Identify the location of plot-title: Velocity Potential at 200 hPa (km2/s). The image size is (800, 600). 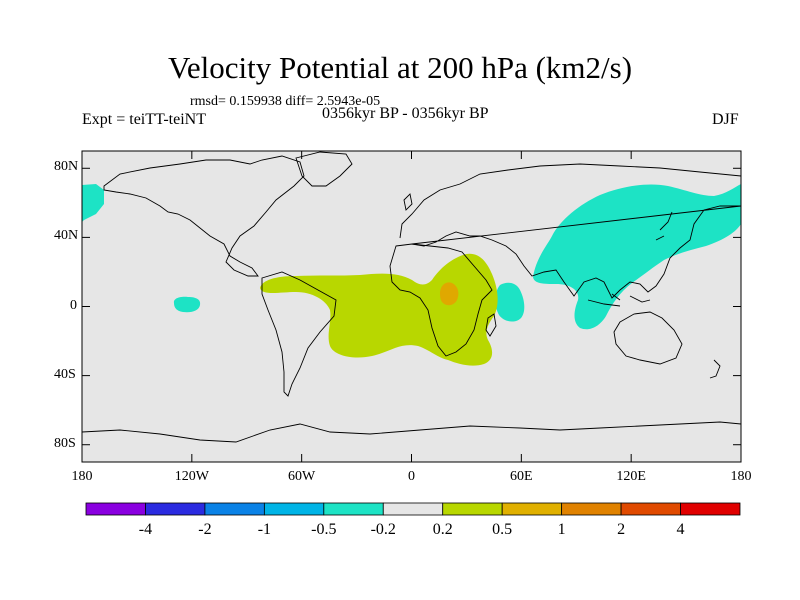
(400, 67).